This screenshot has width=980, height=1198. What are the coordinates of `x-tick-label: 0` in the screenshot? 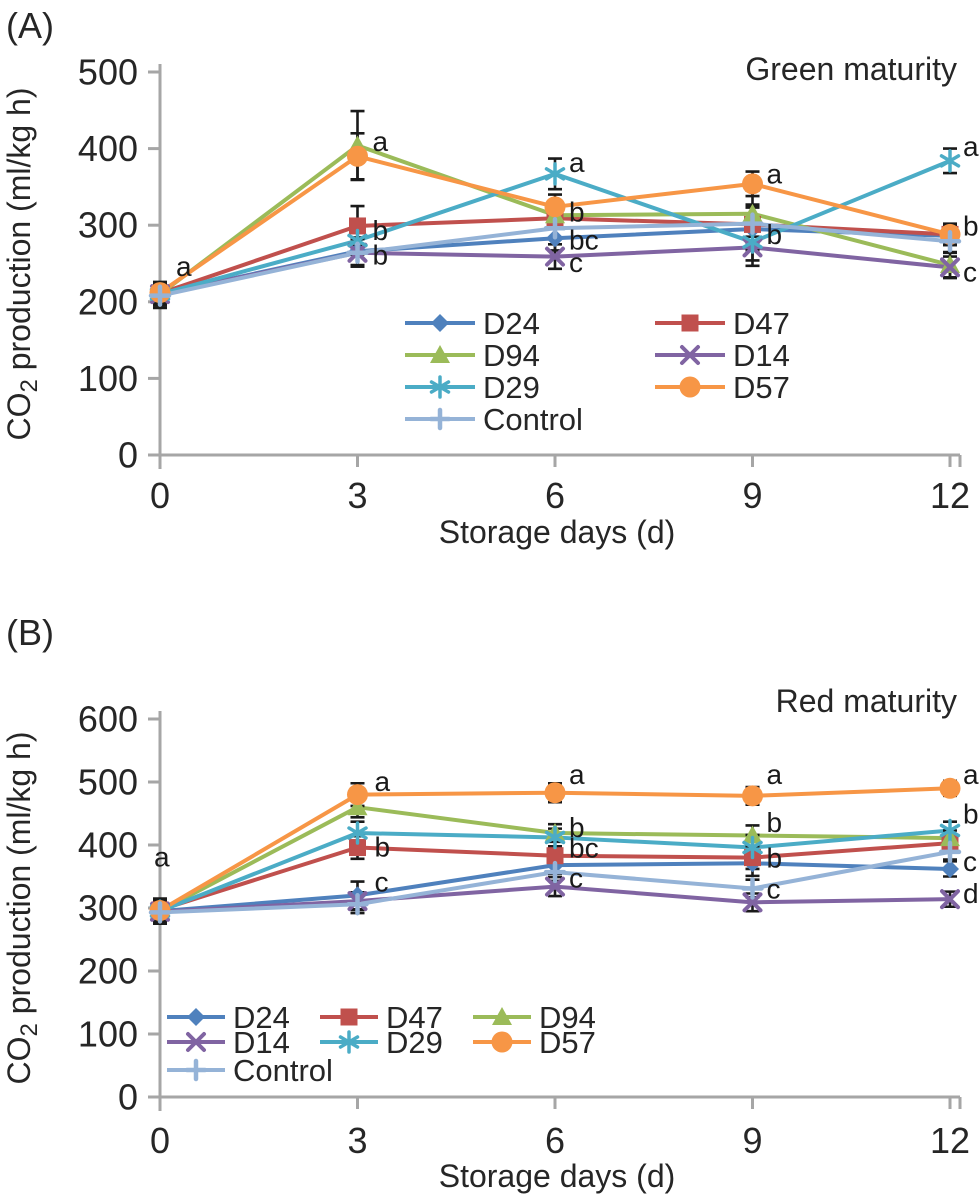 It's located at (160, 1140).